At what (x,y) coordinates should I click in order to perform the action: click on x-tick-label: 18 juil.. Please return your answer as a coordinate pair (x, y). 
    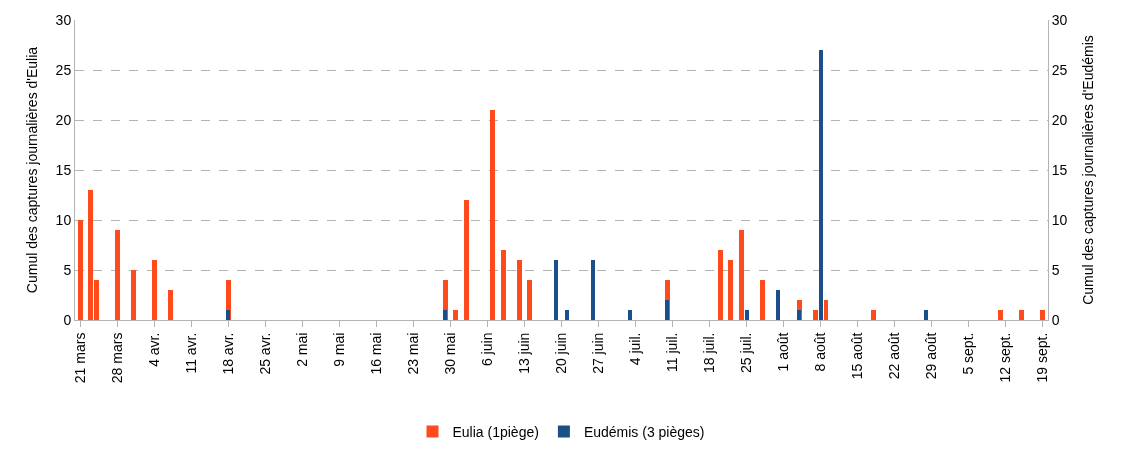
    Looking at the image, I should click on (709, 353).